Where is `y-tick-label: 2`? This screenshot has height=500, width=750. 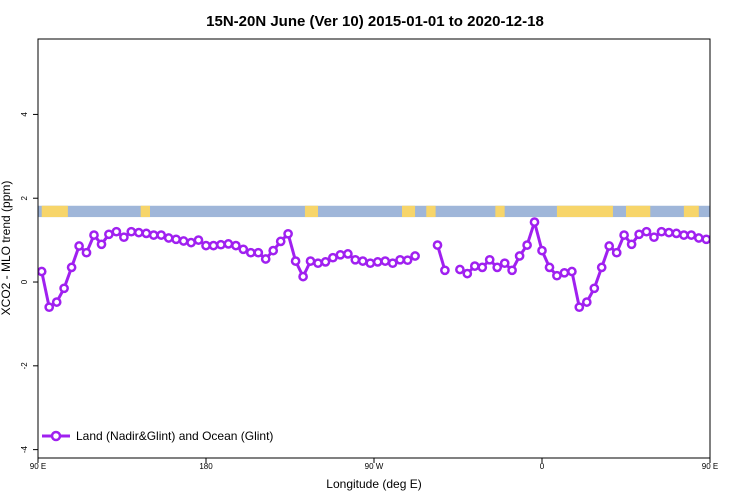
y-tick-label: 2 is located at coordinates (24, 197).